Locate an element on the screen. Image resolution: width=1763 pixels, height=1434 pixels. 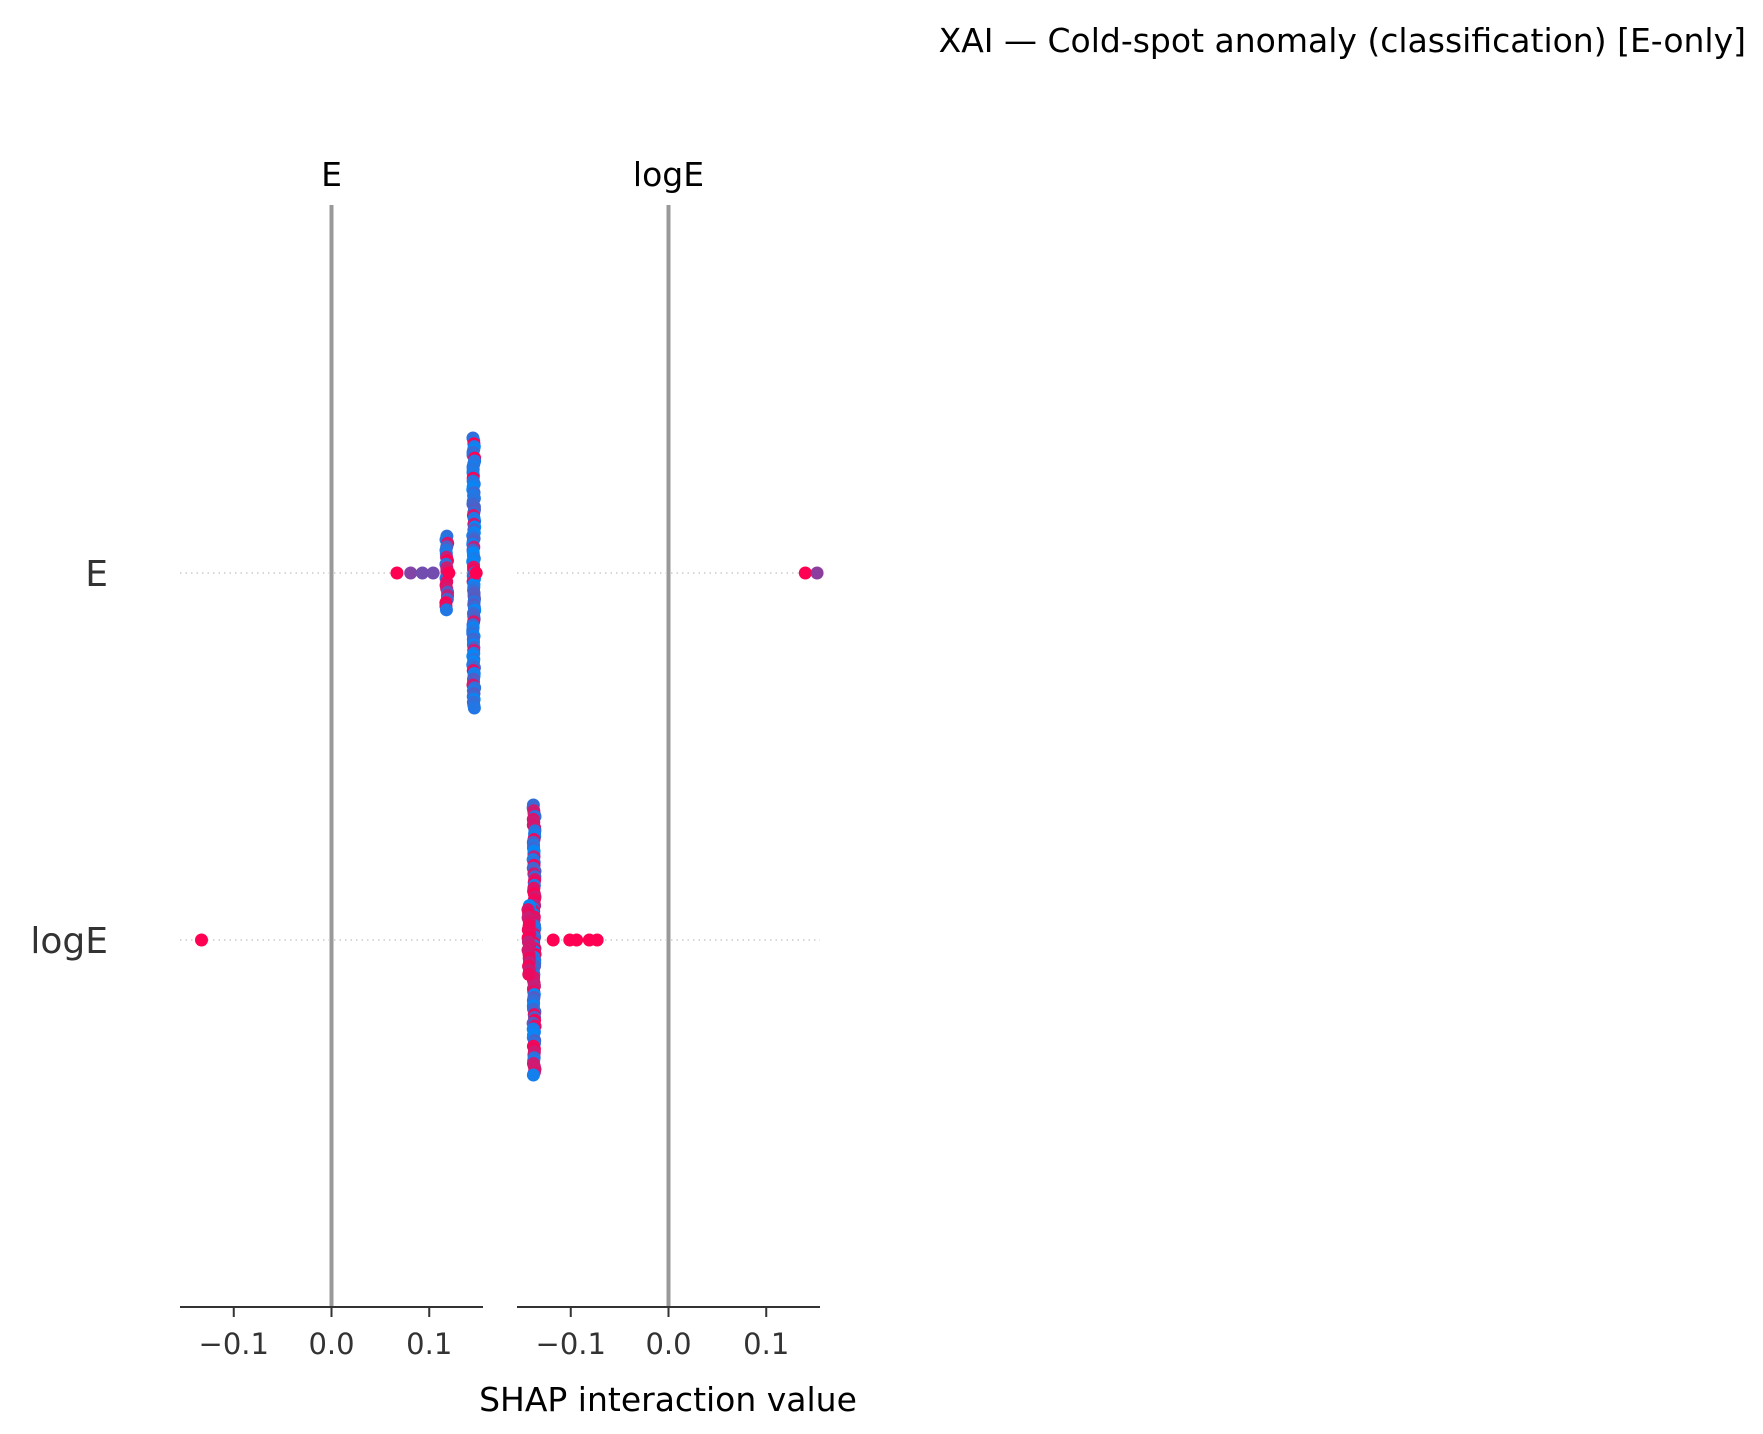
cell-e-e is located at coordinates (436, 573).